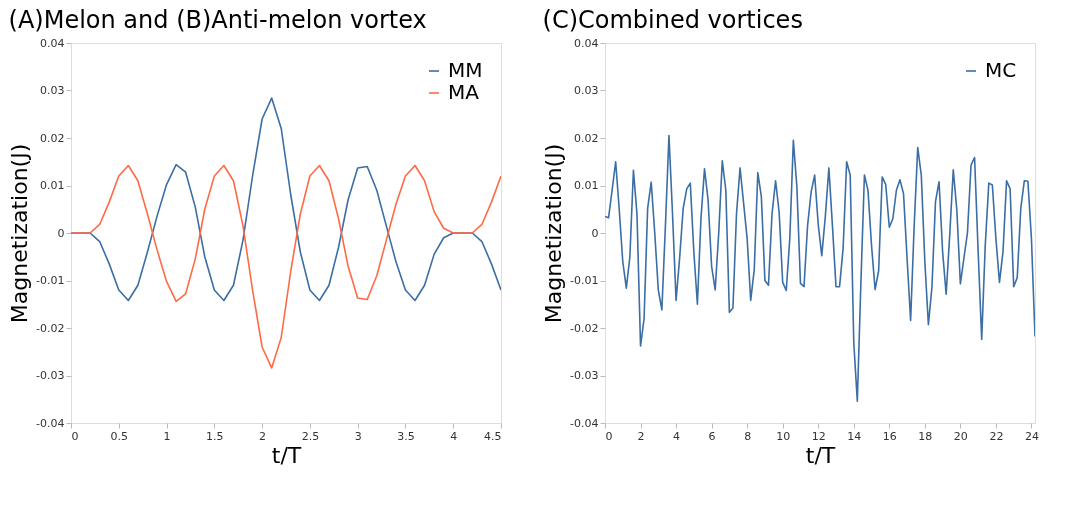  I want to click on legend-label: MA, so click(464, 92).